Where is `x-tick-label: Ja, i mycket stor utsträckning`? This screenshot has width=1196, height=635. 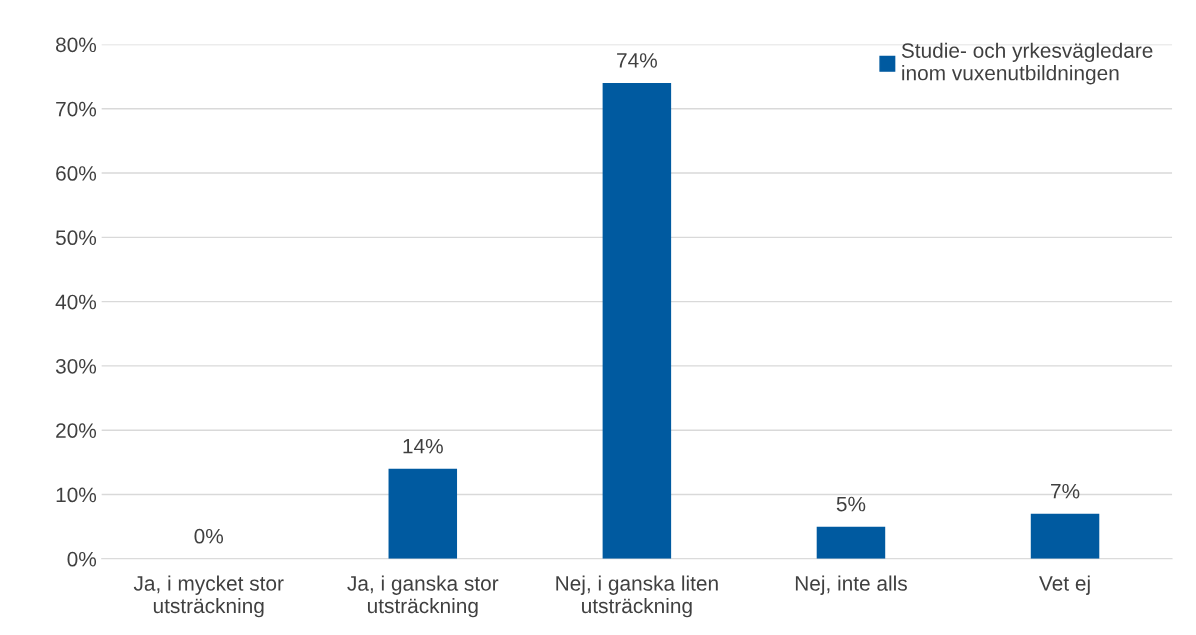 x-tick-label: Ja, i mycket stor utsträckning is located at coordinates (208, 596).